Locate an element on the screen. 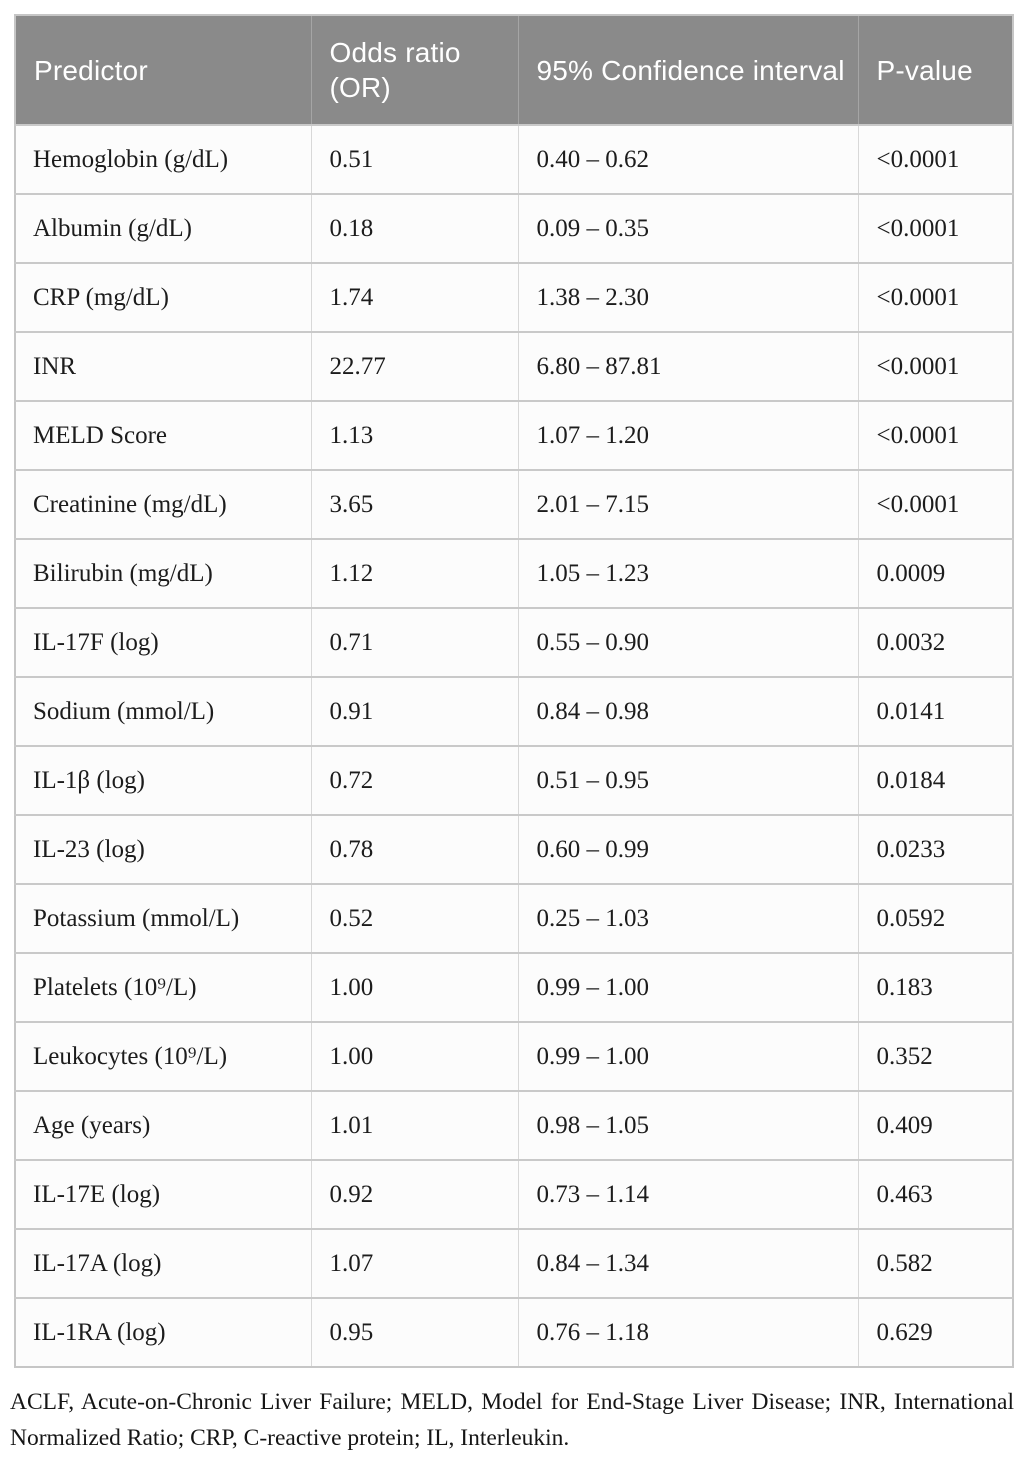 Image resolution: width=1026 pixels, height=1460 pixels. cell-p-value: 0.463 is located at coordinates (935, 1194).